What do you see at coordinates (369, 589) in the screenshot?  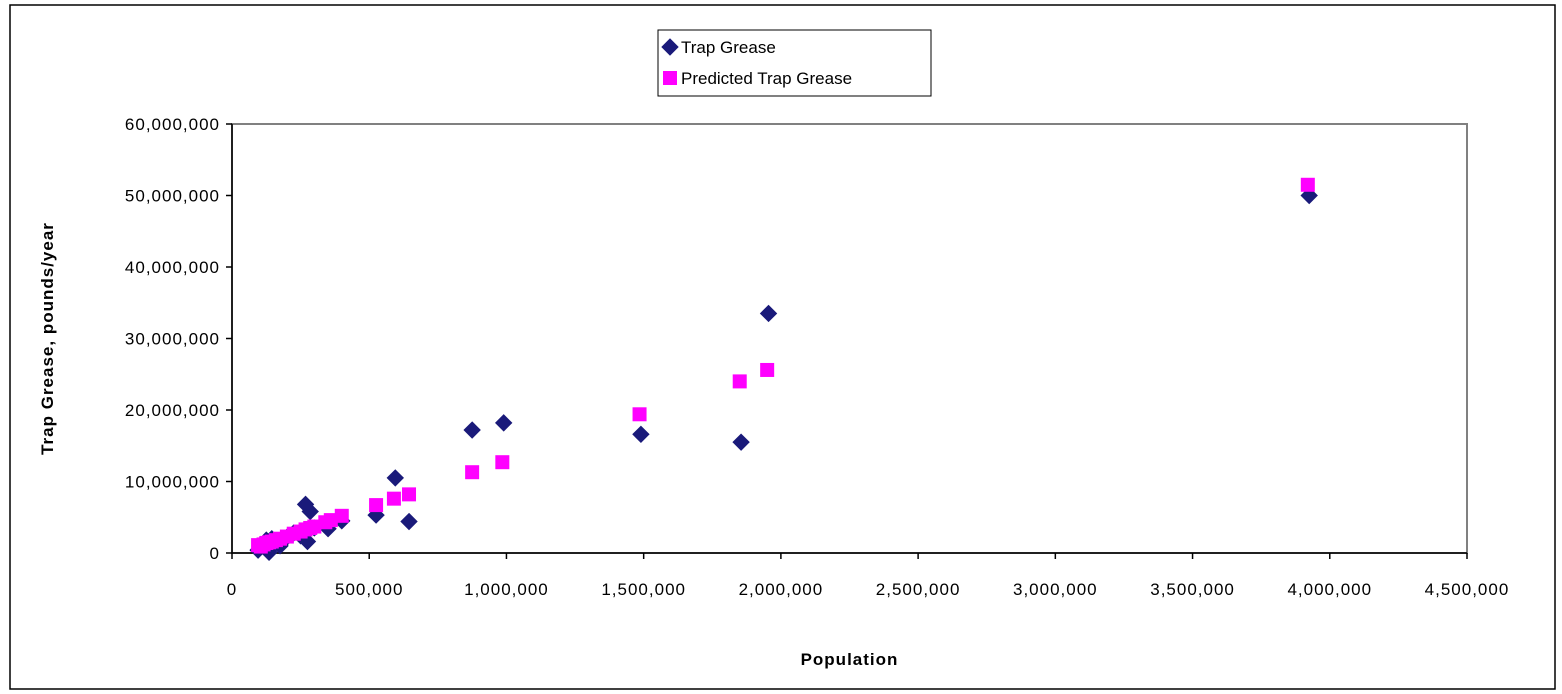 I see `x-tick-label: 500,000` at bounding box center [369, 589].